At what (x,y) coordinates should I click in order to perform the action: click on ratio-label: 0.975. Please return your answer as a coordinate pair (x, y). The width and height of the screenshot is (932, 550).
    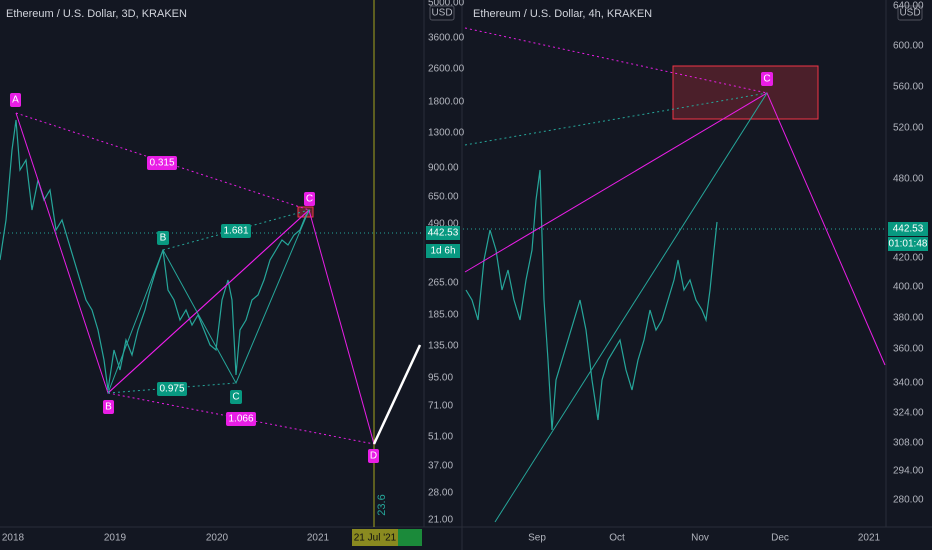
    Looking at the image, I should click on (171, 389).